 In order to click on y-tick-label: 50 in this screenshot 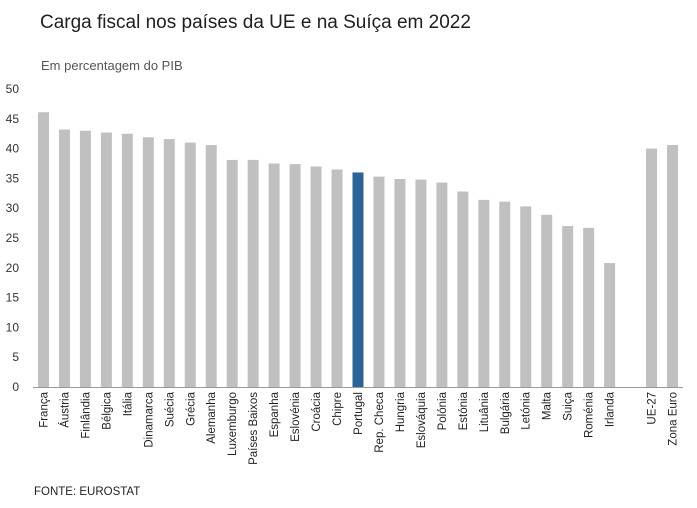, I will do `click(13, 89)`.